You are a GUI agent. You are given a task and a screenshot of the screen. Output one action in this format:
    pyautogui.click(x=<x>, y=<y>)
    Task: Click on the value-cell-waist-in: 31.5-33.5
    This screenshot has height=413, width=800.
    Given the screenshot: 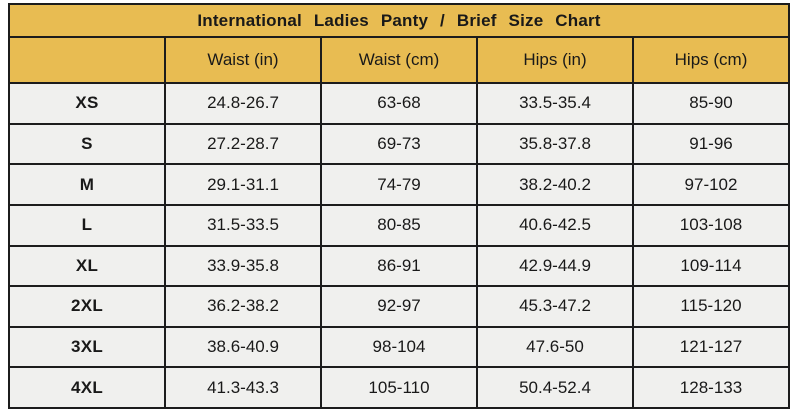 What is the action you would take?
    pyautogui.click(x=243, y=225)
    